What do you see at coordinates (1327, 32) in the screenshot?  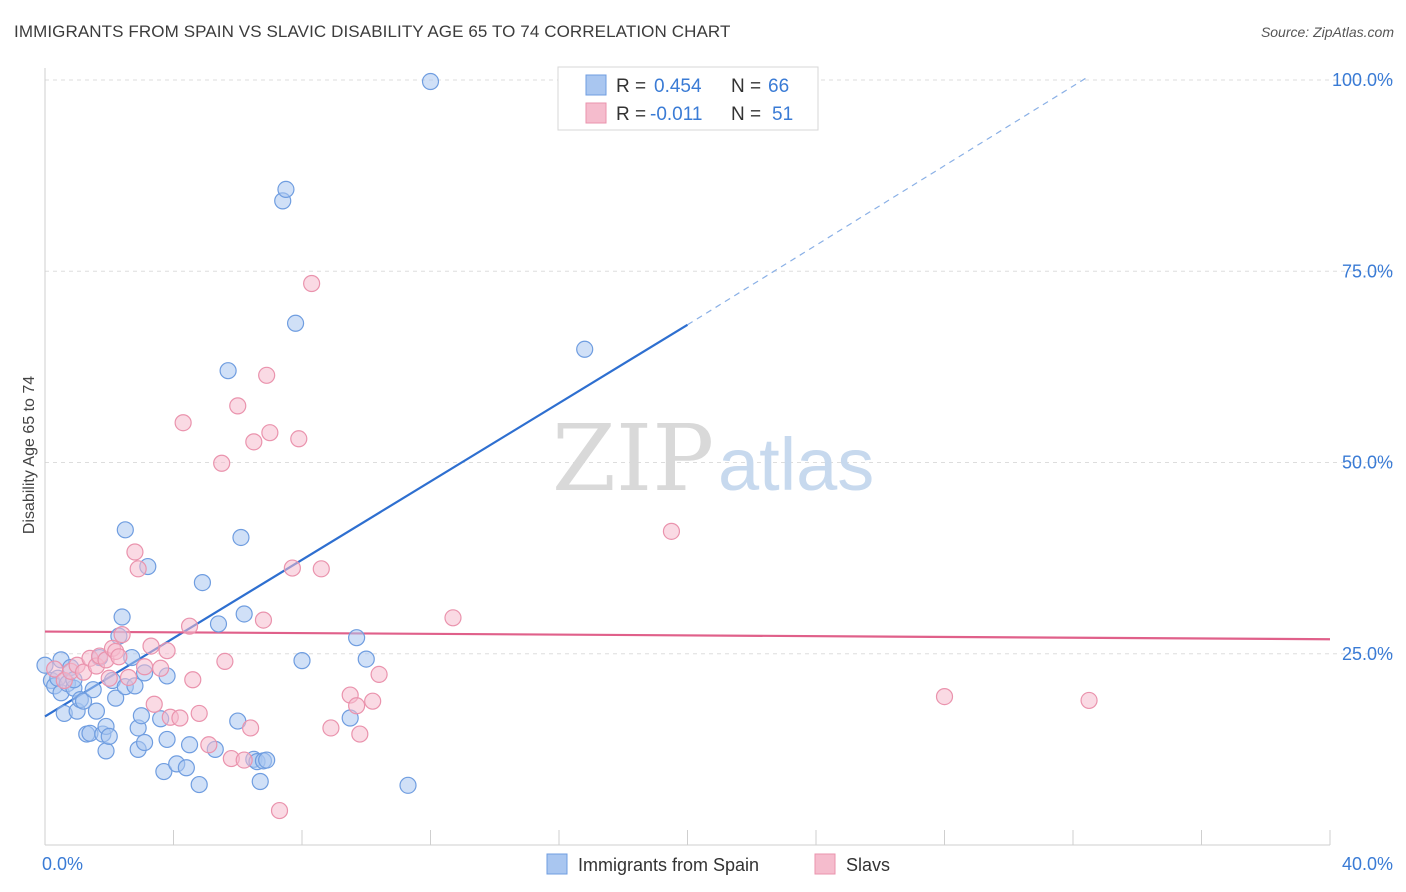 I see `source-credit: Source: ZipAtlas.com` at bounding box center [1327, 32].